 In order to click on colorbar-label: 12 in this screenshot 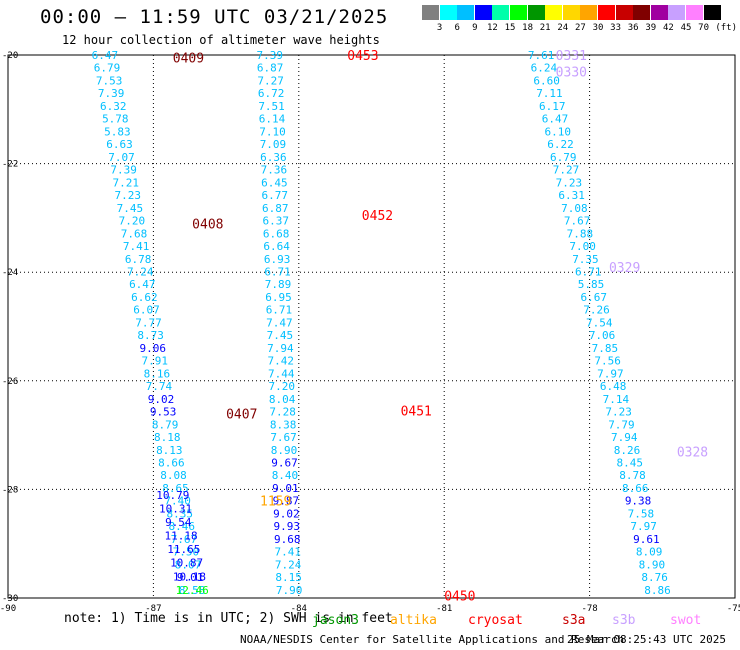, I will do `click(492, 28)`.